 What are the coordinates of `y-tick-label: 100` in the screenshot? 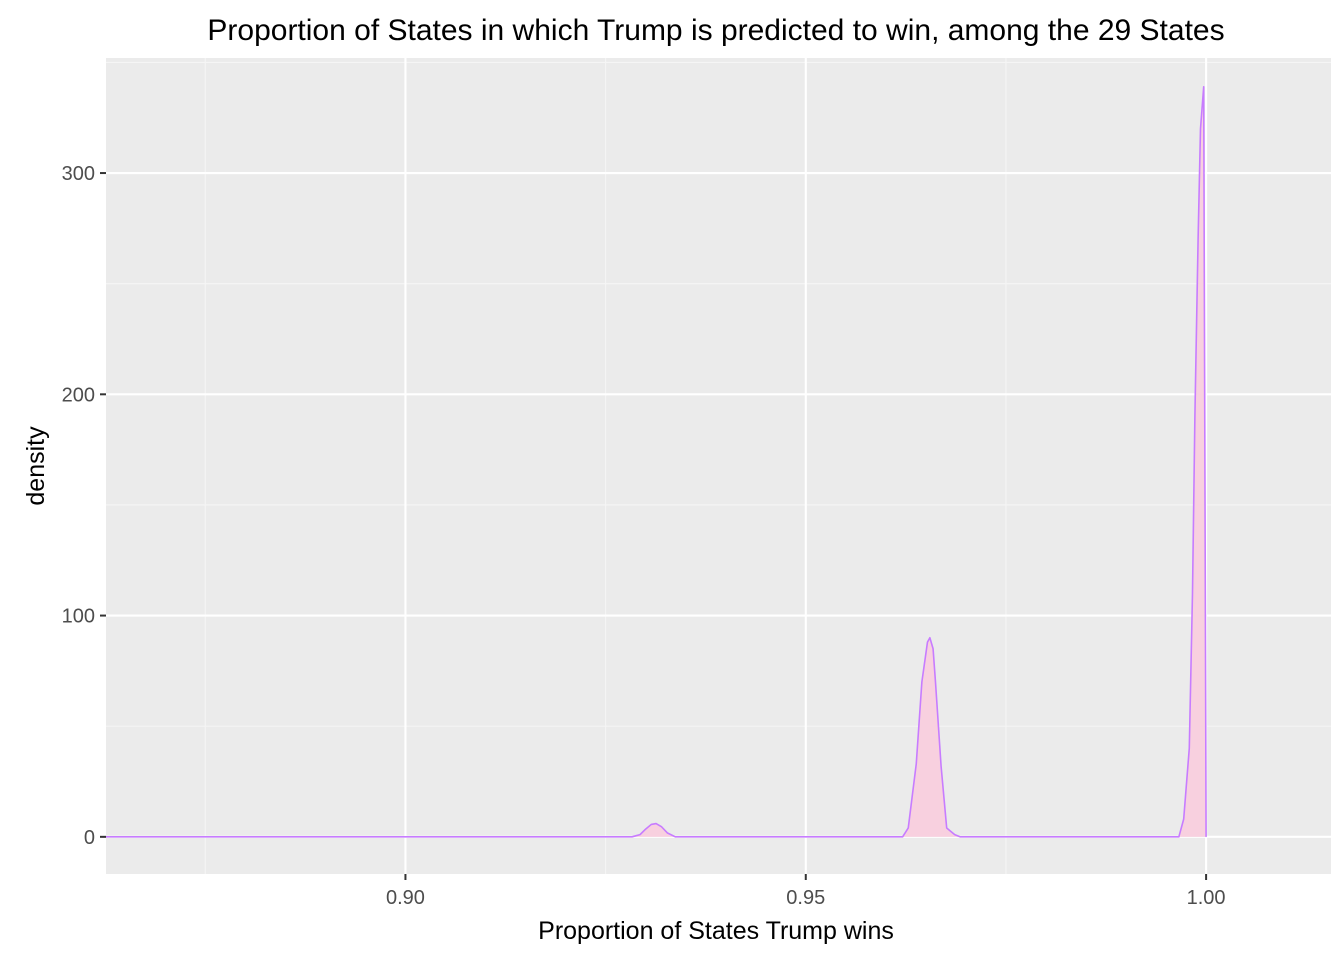 It's located at (78, 617).